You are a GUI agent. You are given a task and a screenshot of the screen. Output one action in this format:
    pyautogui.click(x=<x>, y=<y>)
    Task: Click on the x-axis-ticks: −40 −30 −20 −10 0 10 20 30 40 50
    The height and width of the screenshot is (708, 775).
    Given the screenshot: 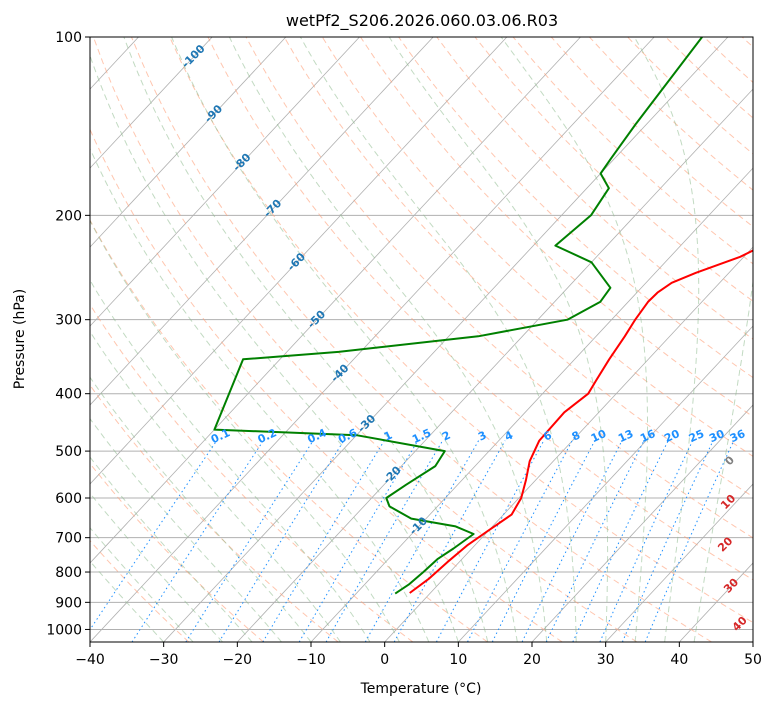 What is the action you would take?
    pyautogui.click(x=418, y=655)
    